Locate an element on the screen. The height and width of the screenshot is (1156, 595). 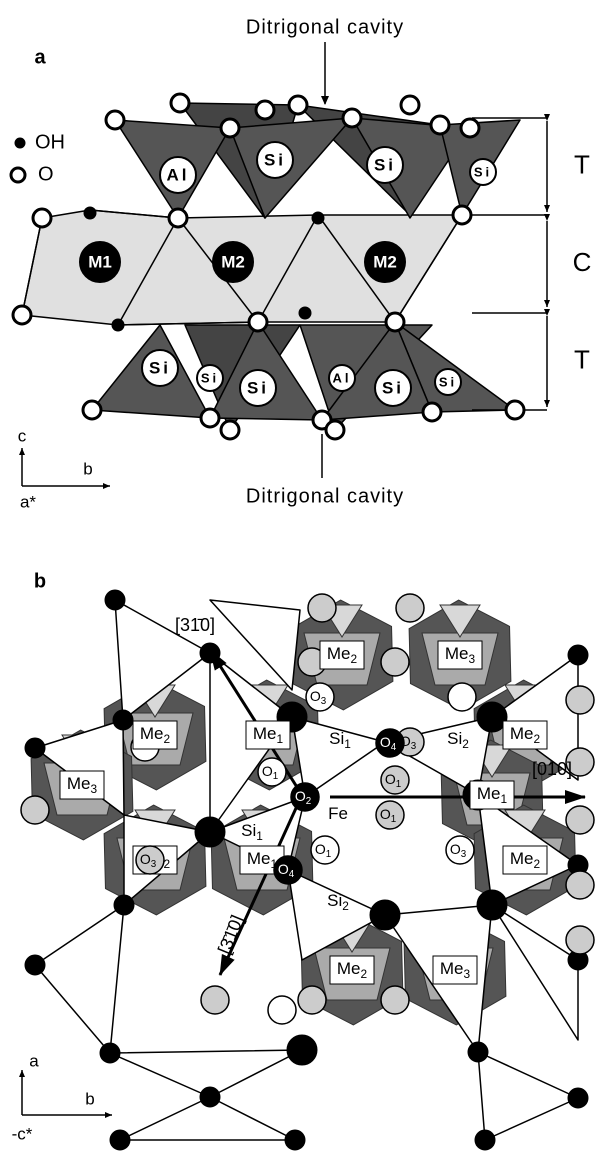
panel-label: b is located at coordinates (40, 581).